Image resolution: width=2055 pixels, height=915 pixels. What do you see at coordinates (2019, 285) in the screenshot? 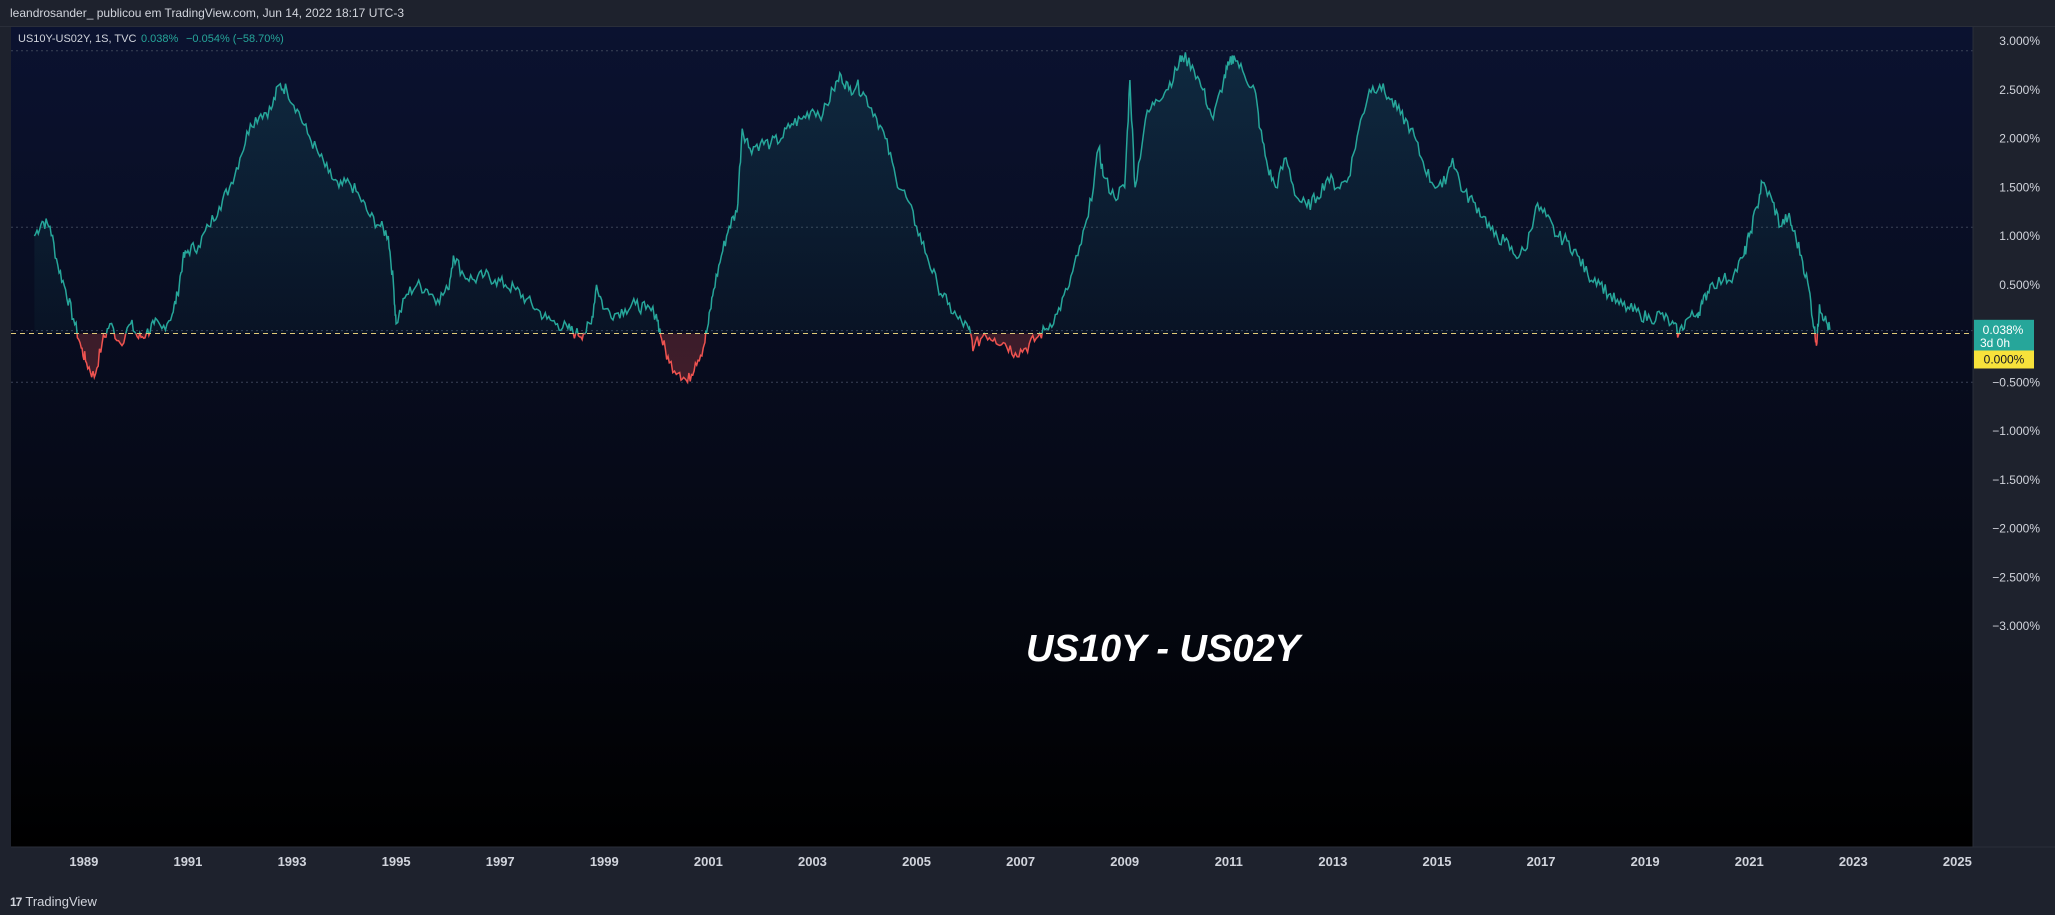
I see `price-tick-label: 0.500%` at bounding box center [2019, 285].